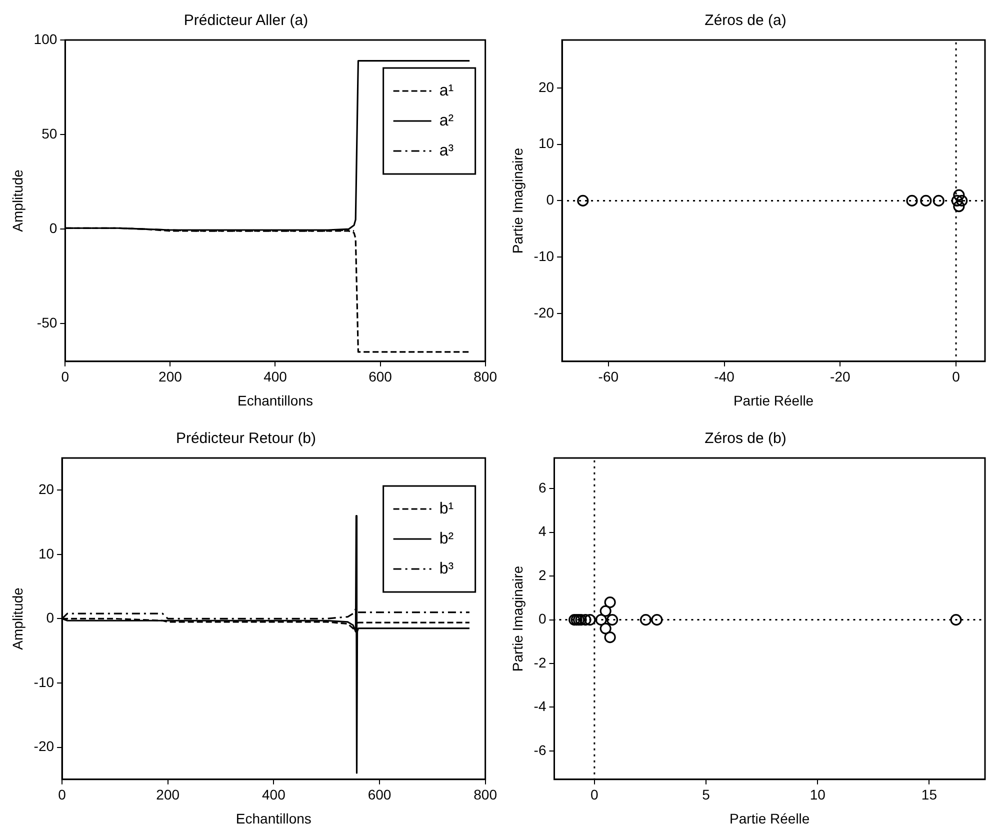  I want to click on chart-title: Prédicteur Retour (b), so click(246, 439).